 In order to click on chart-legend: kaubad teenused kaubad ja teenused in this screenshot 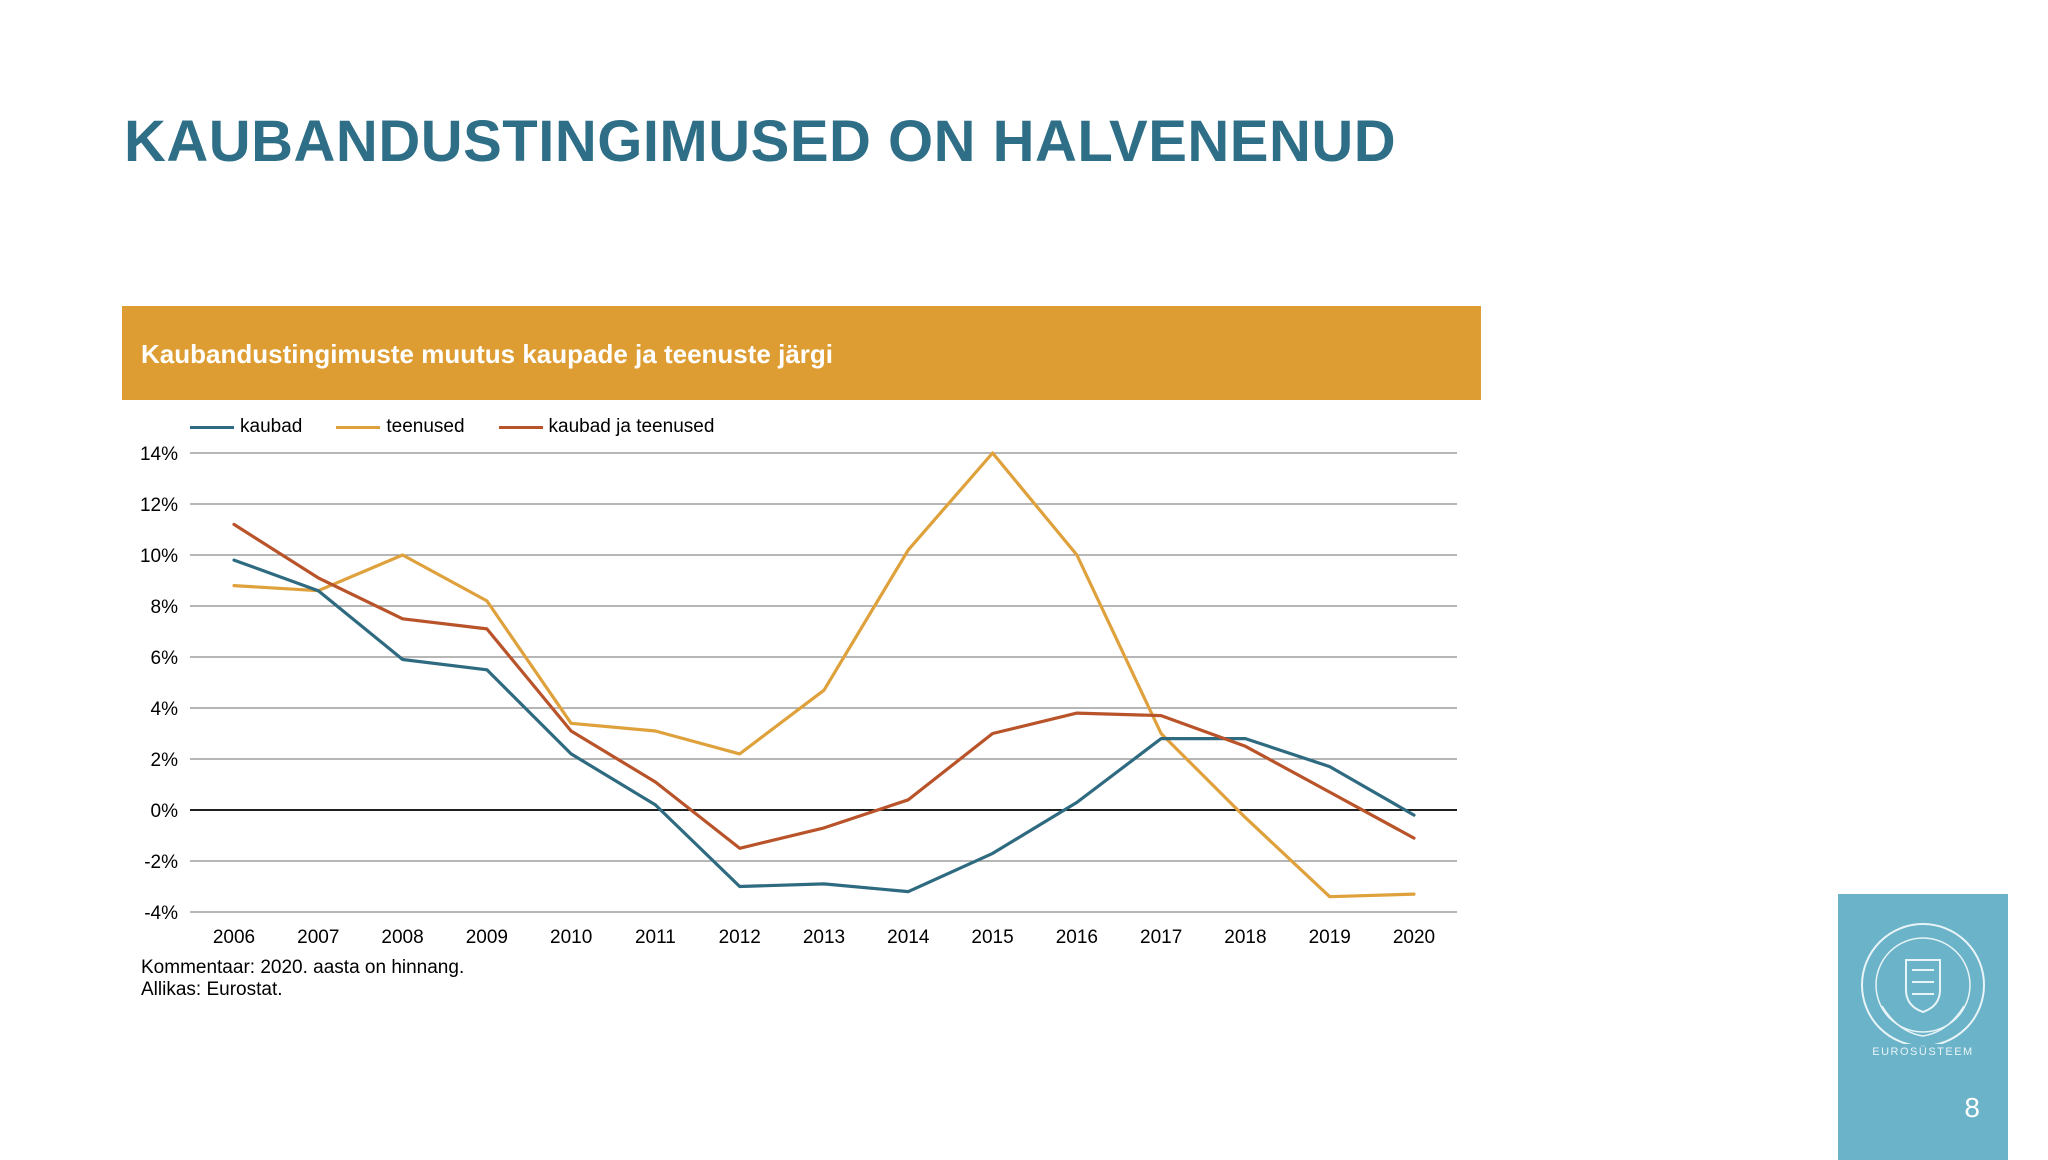, I will do `click(469, 427)`.